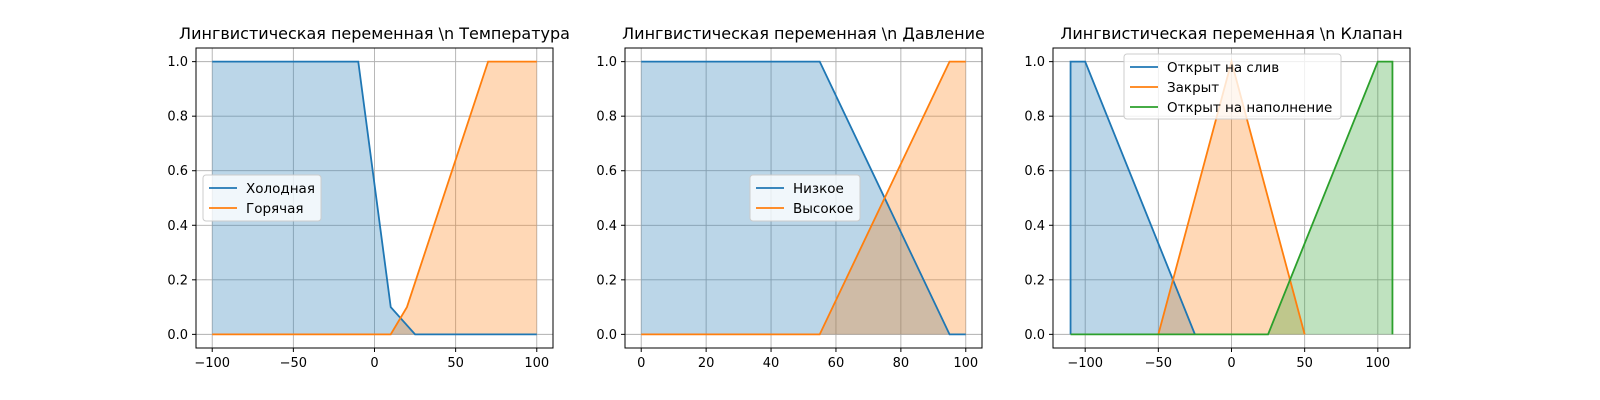  I want to click on legend: Холодная Горячая, so click(262, 198).